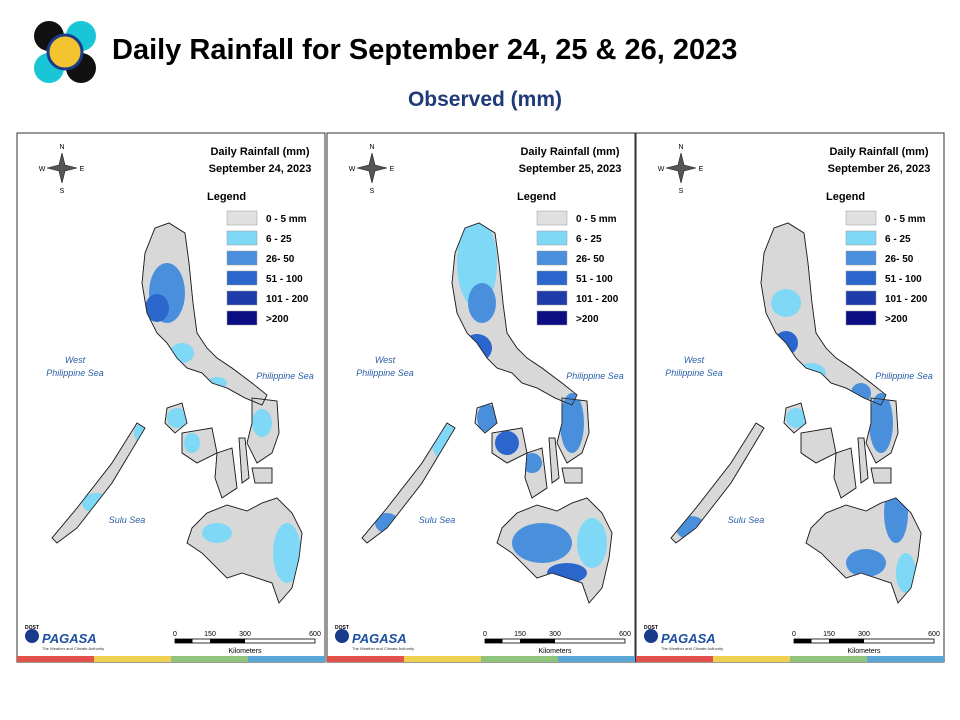  Describe the element at coordinates (898, 239) in the screenshot. I see `legend-label: 6 - 25` at that location.